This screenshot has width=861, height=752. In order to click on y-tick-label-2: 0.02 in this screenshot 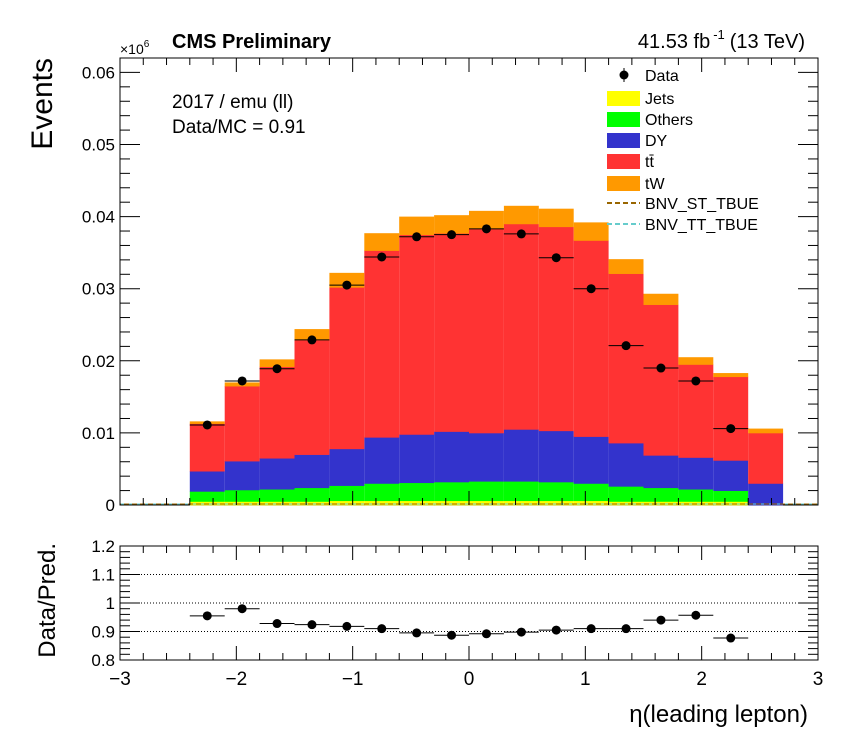, I will do `click(98, 361)`.